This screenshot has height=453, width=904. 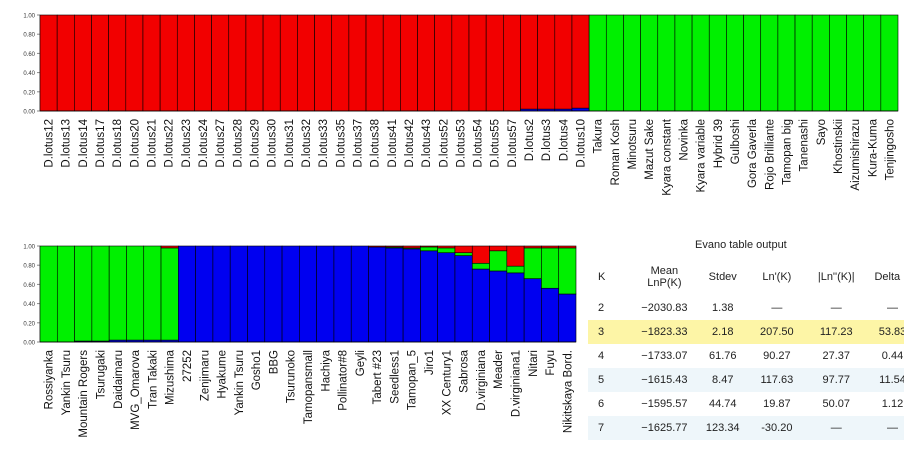 What do you see at coordinates (444, 143) in the screenshot?
I see `x-tick-label: D.lotus52` at bounding box center [444, 143].